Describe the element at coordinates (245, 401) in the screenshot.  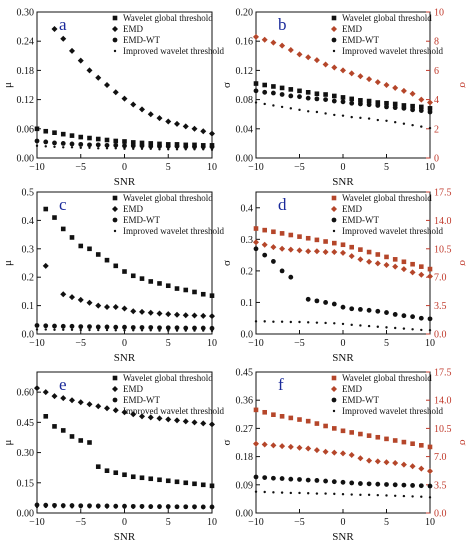
I see `y-tick-label: 0.36` at that location.